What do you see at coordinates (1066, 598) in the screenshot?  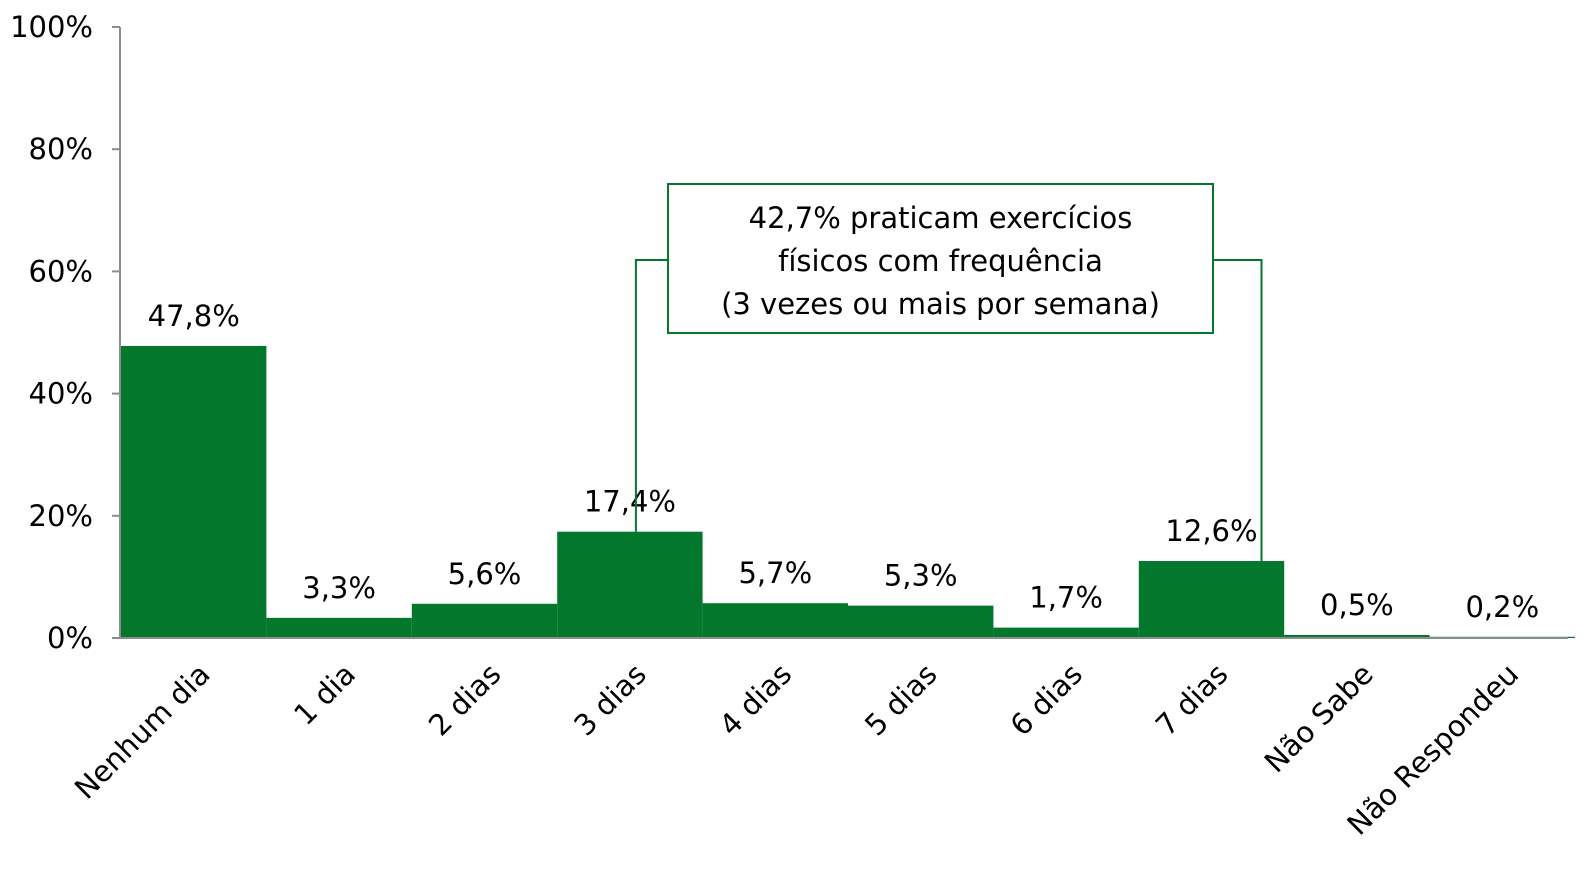 I see `value-label: 1,7%` at bounding box center [1066, 598].